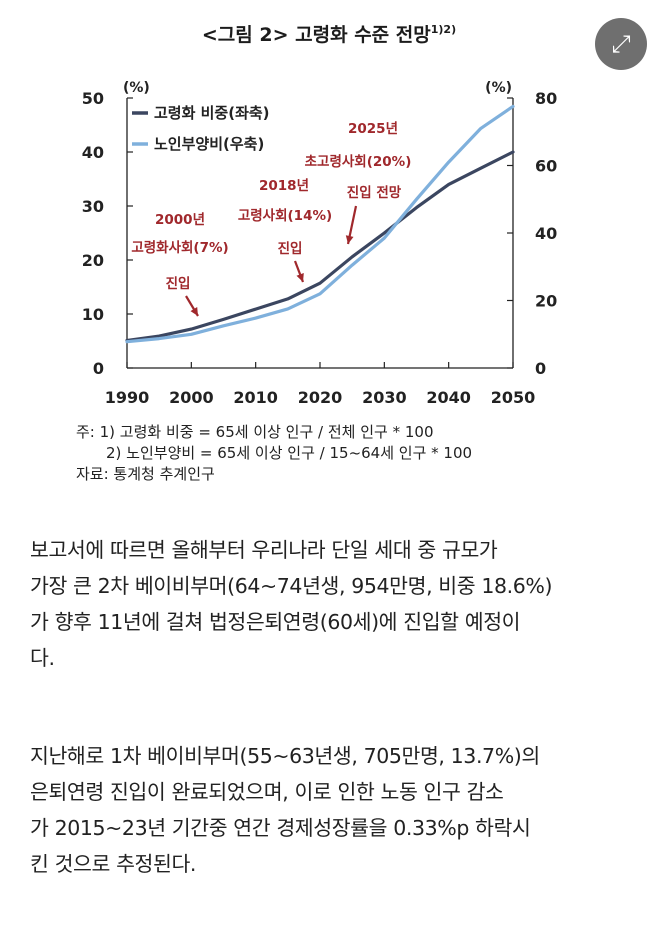 Image resolution: width=658 pixels, height=925 pixels. What do you see at coordinates (93, 152) in the screenshot?
I see `left-tick-label: 40` at bounding box center [93, 152].